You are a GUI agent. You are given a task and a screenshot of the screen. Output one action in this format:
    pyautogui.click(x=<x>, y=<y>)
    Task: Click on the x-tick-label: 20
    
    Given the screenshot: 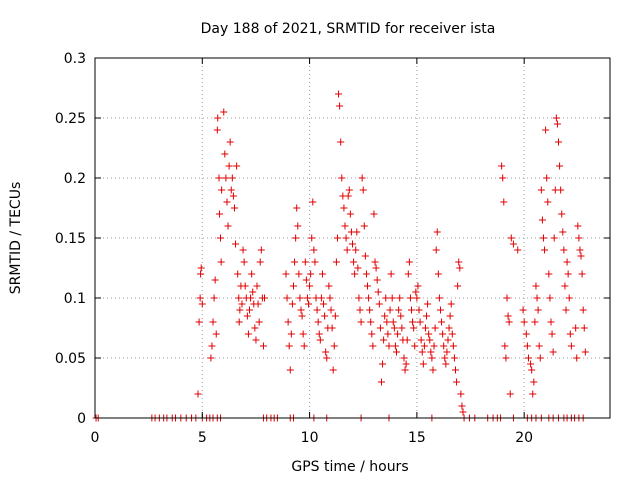 What is the action you would take?
    pyautogui.click(x=524, y=438)
    